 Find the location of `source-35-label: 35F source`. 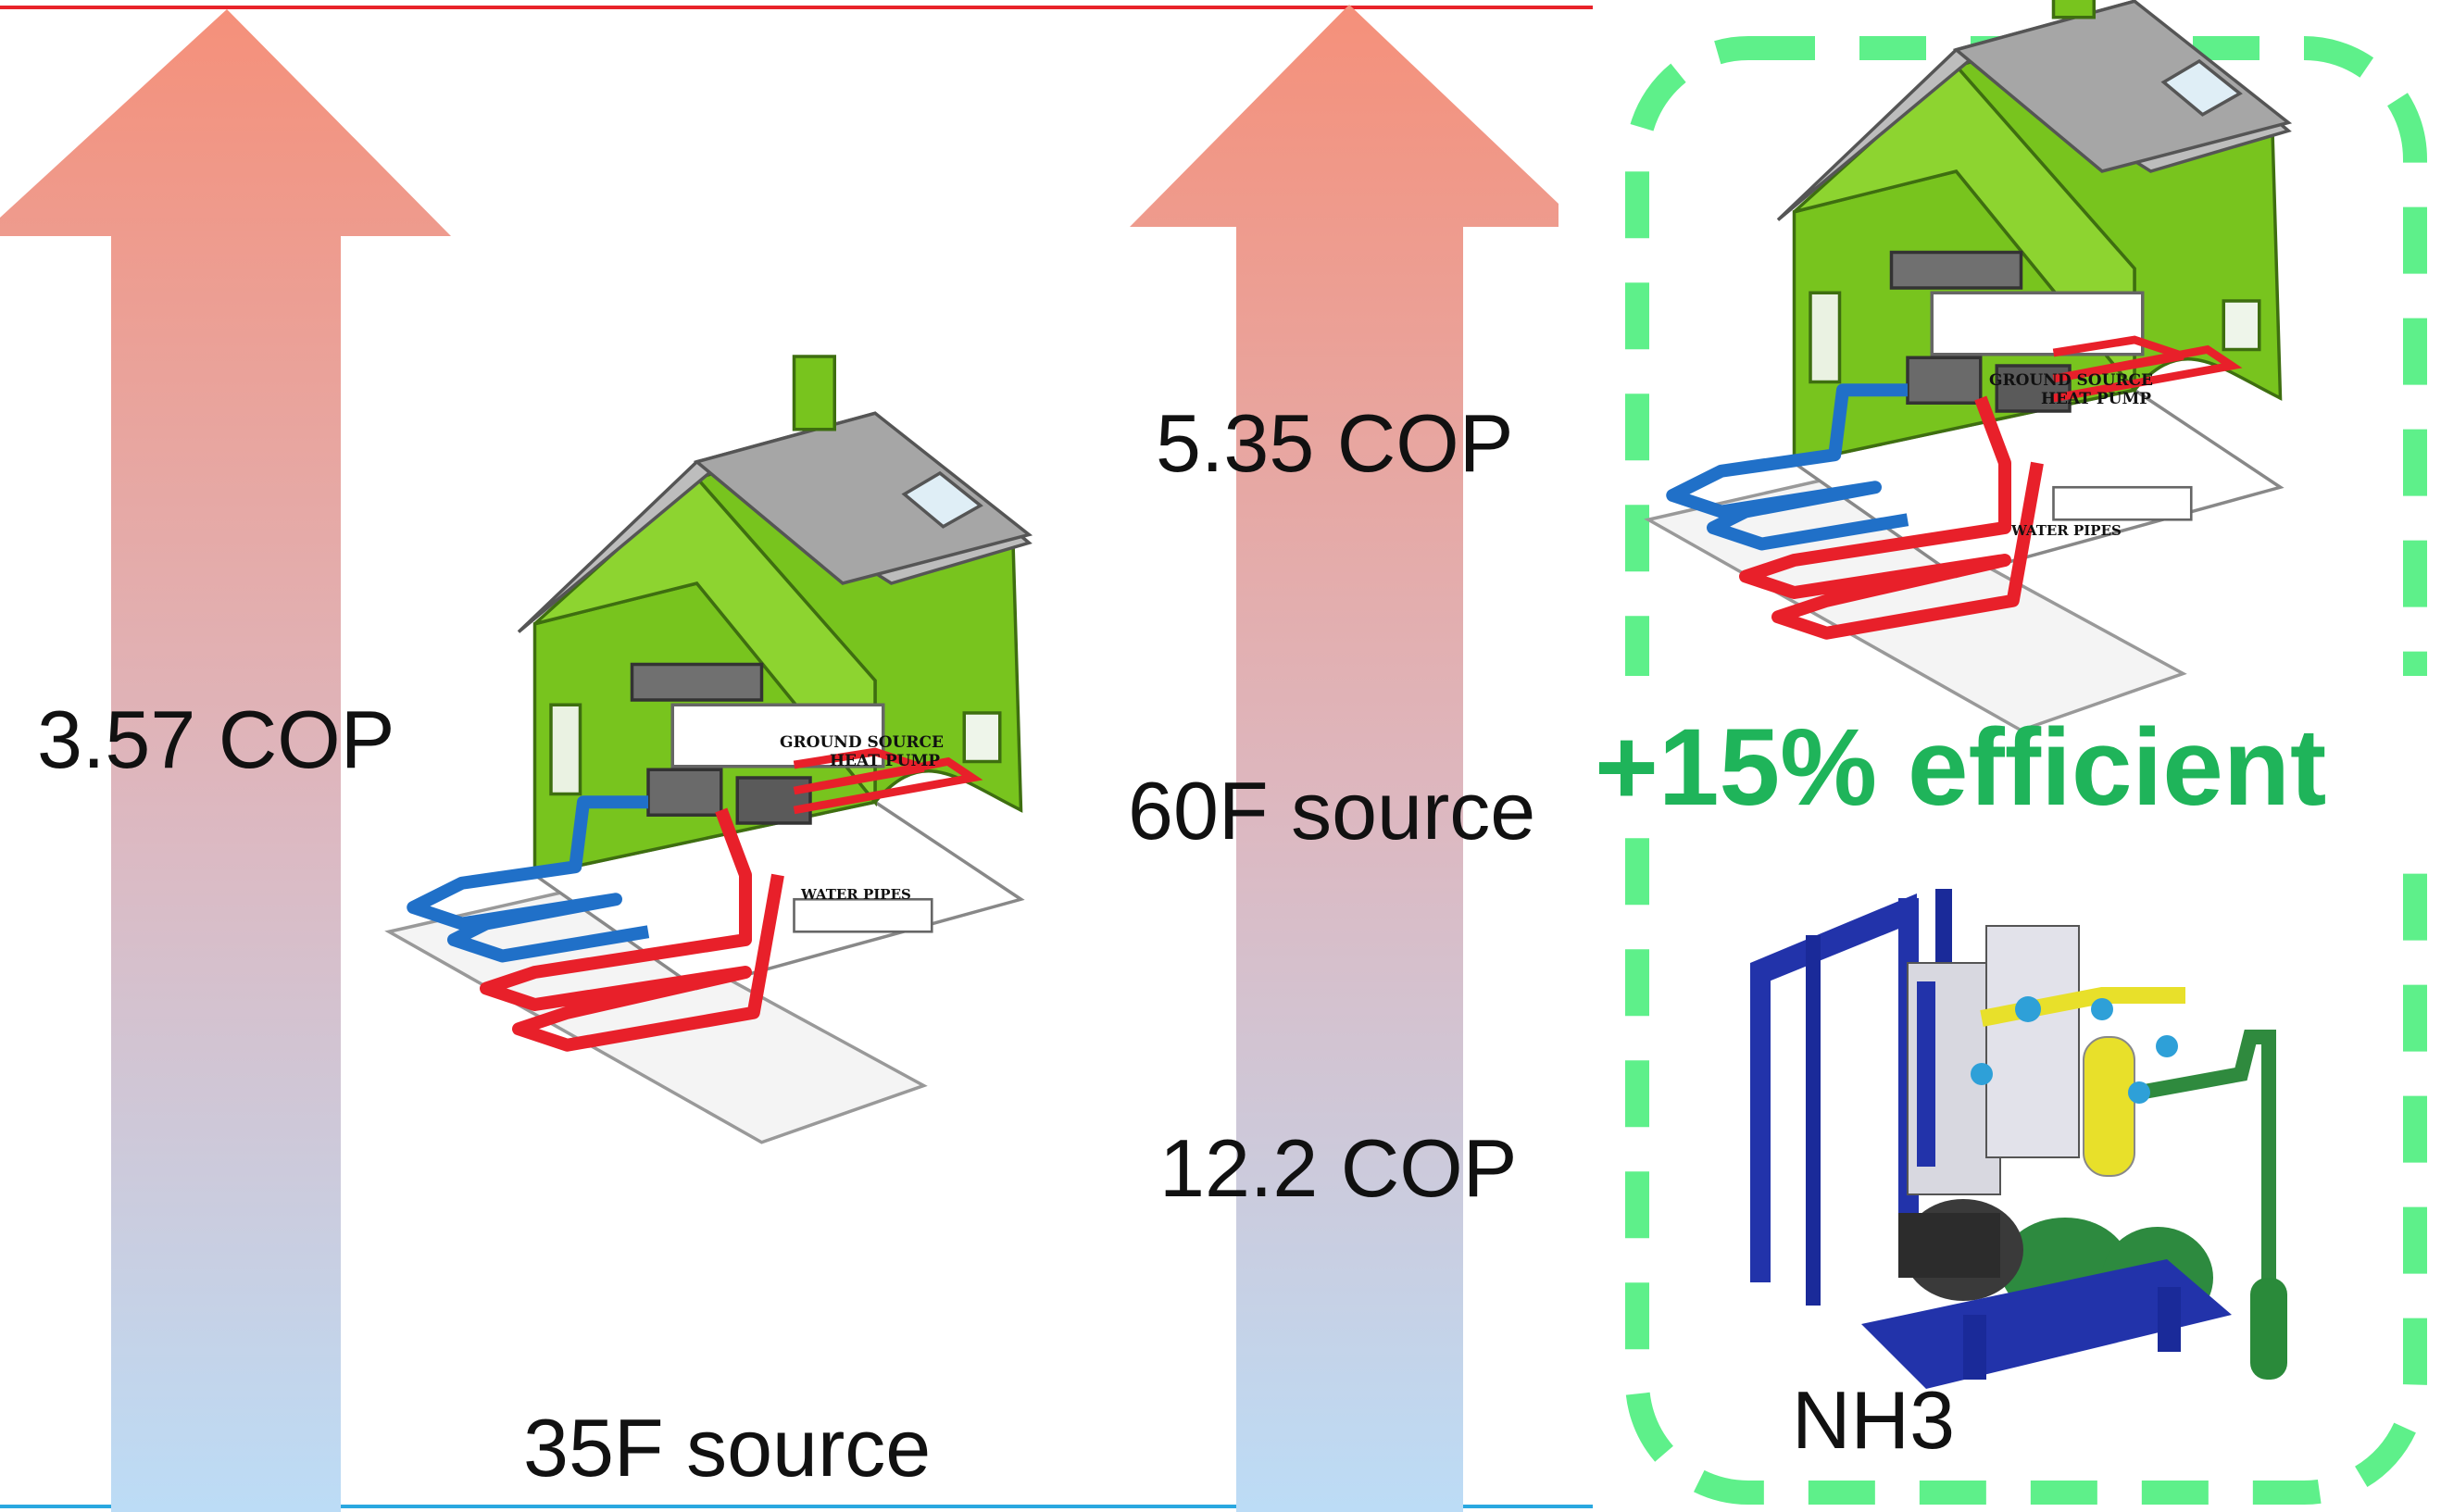

source-35-label: 35F source is located at coordinates (728, 1447).